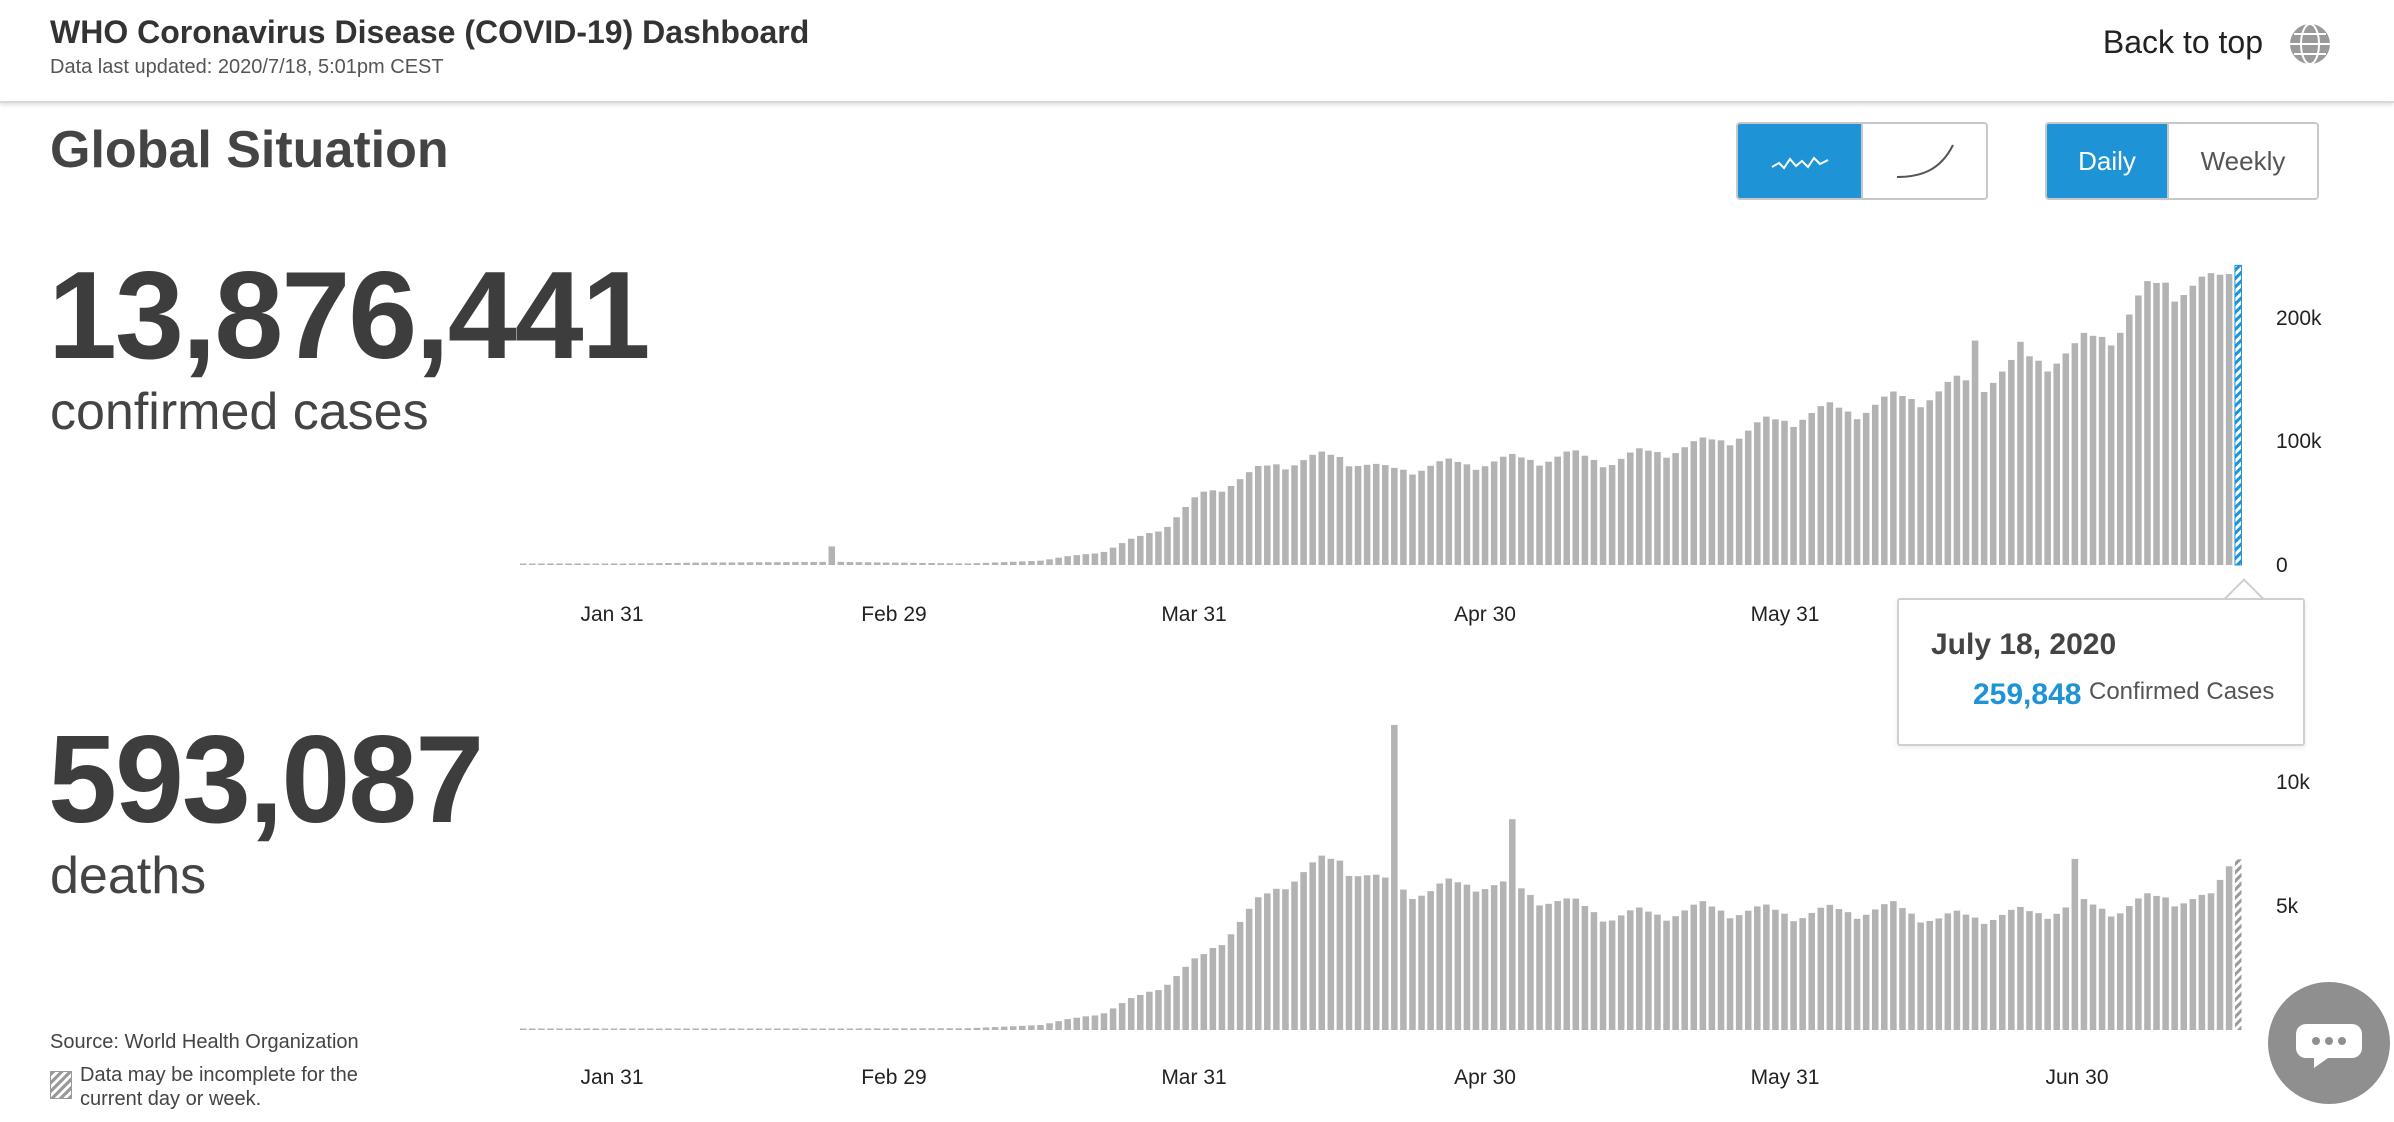  What do you see at coordinates (1799, 161) in the screenshot?
I see `bar-chart-toggle-button` at bounding box center [1799, 161].